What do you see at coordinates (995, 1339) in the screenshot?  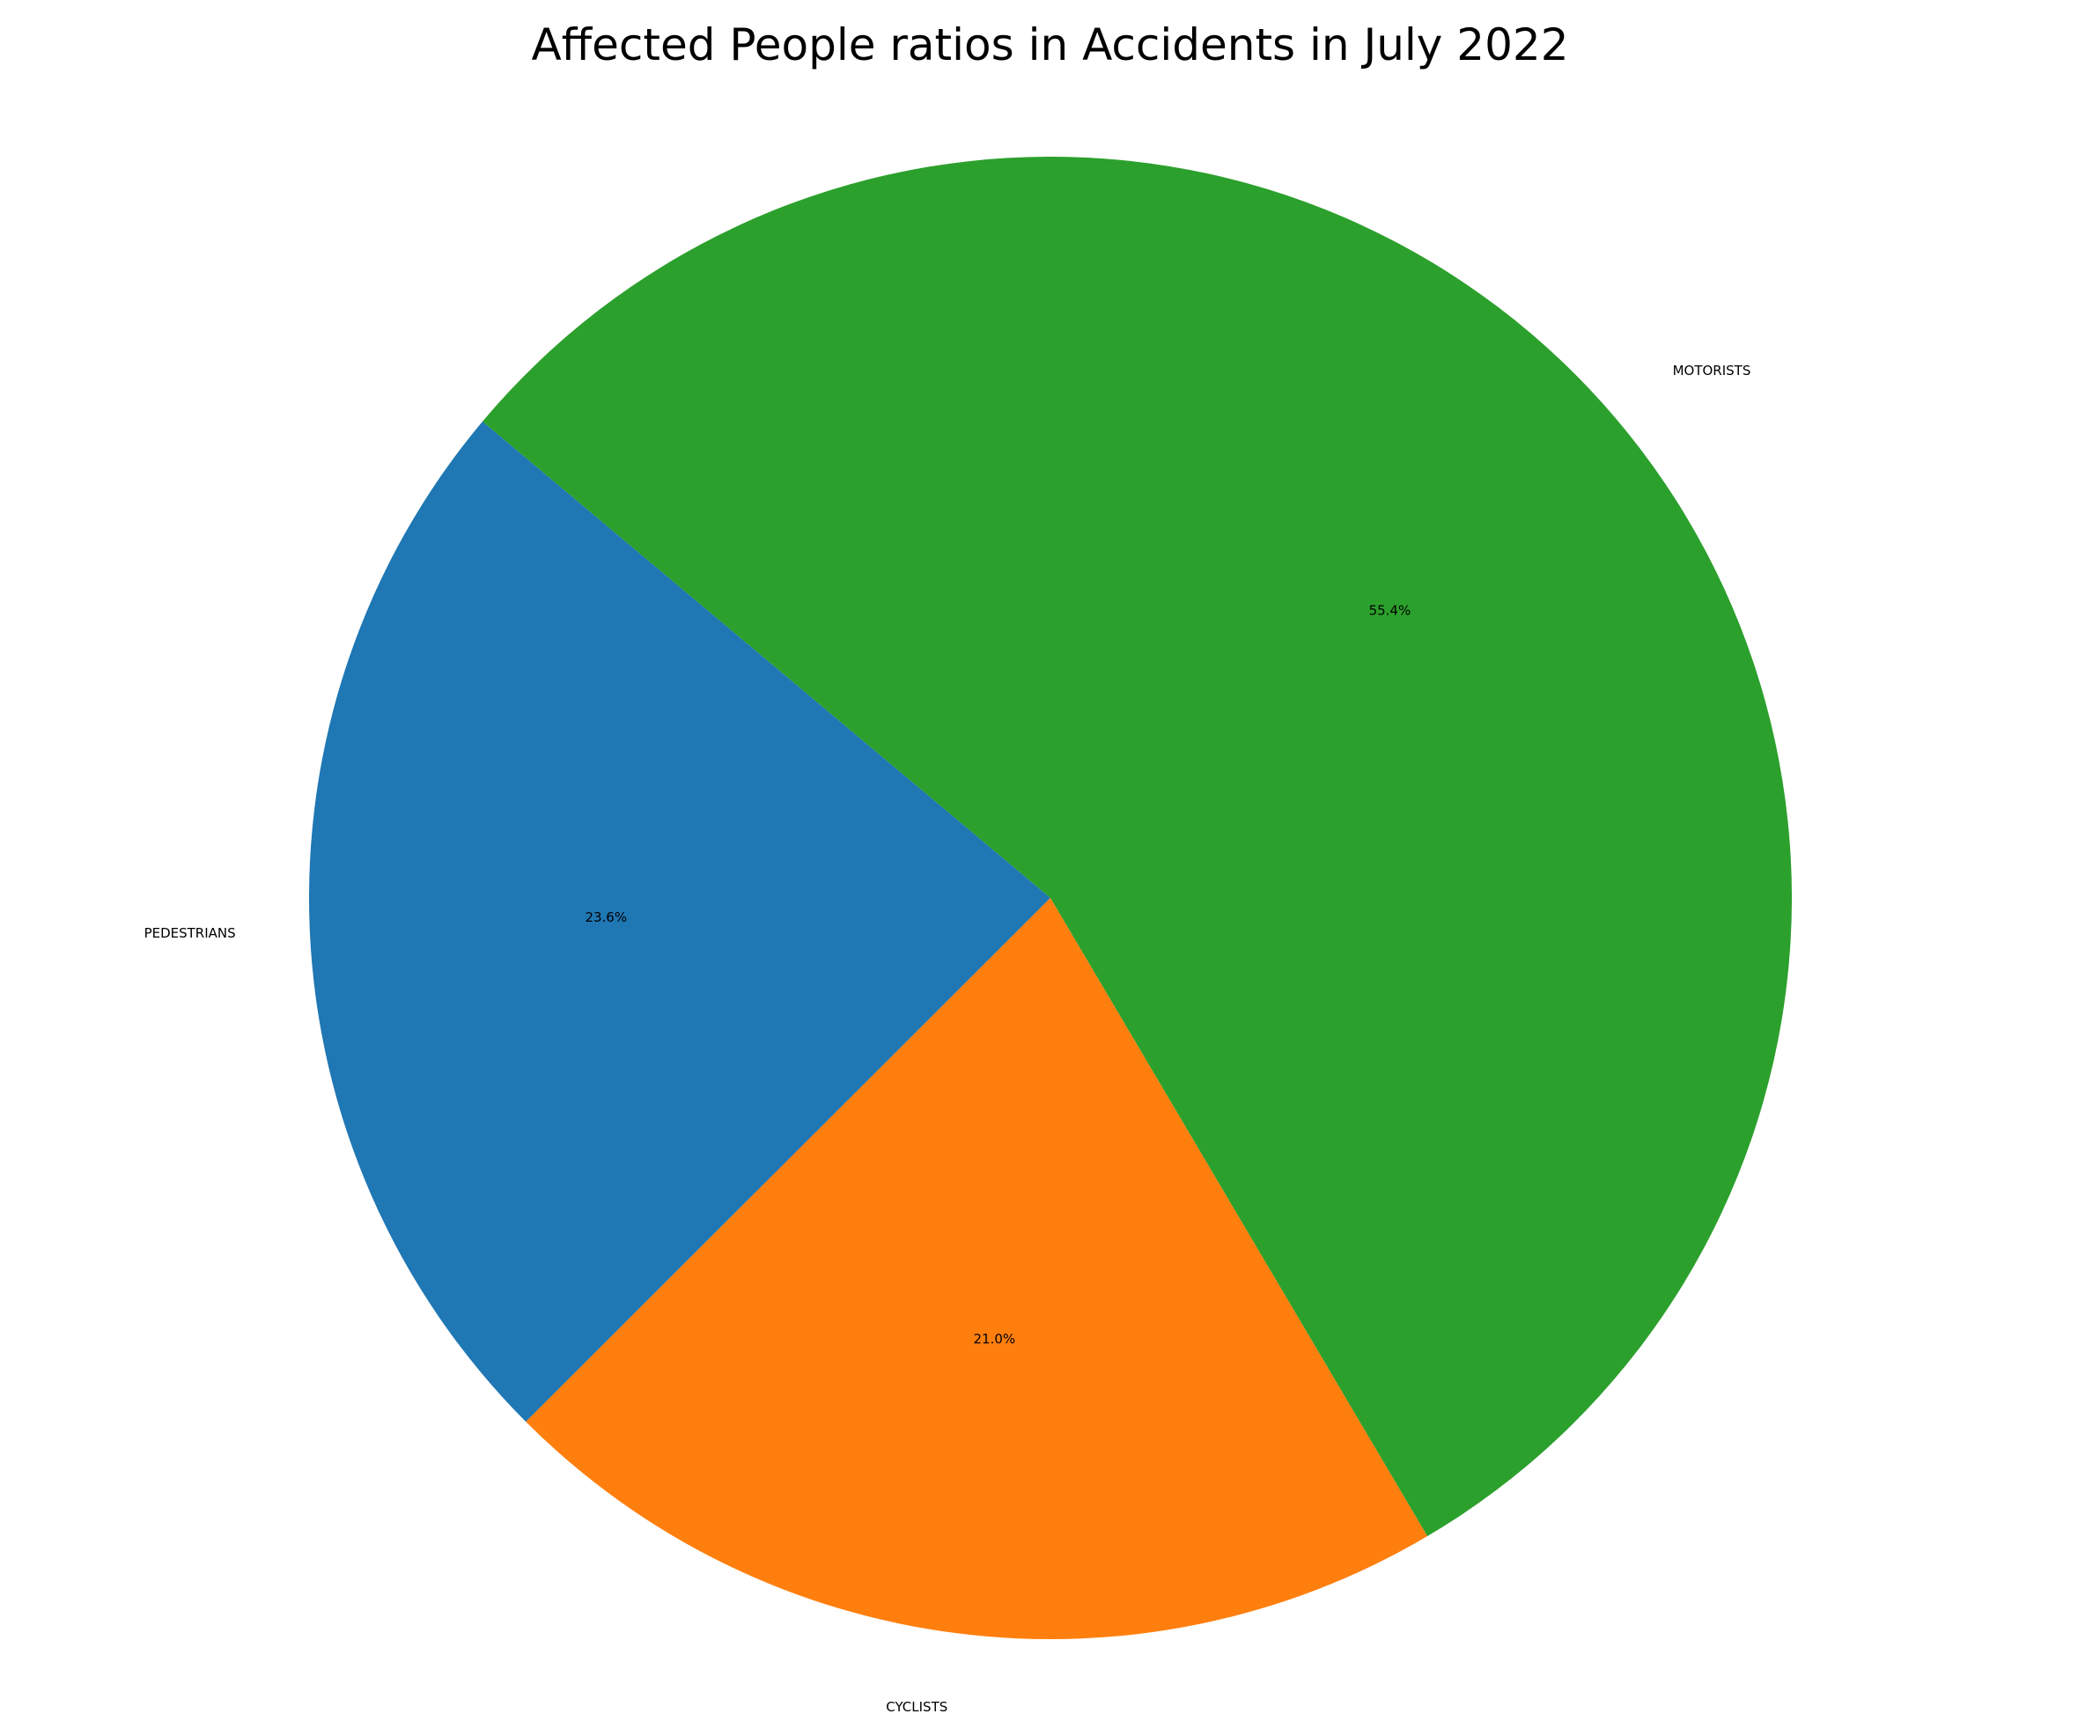 I see `pct-label-cyclists: 21.0%` at bounding box center [995, 1339].